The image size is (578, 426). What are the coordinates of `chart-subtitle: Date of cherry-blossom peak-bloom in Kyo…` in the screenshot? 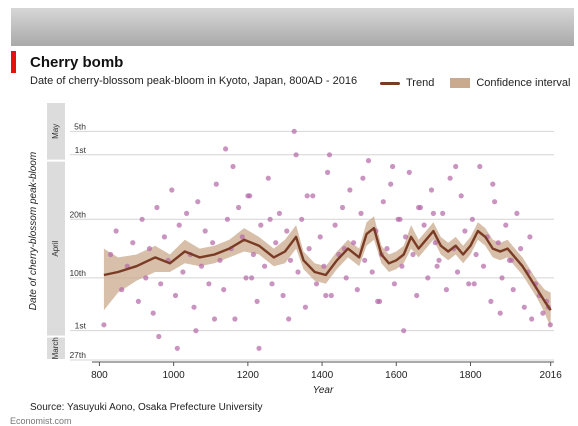 It's located at (194, 81).